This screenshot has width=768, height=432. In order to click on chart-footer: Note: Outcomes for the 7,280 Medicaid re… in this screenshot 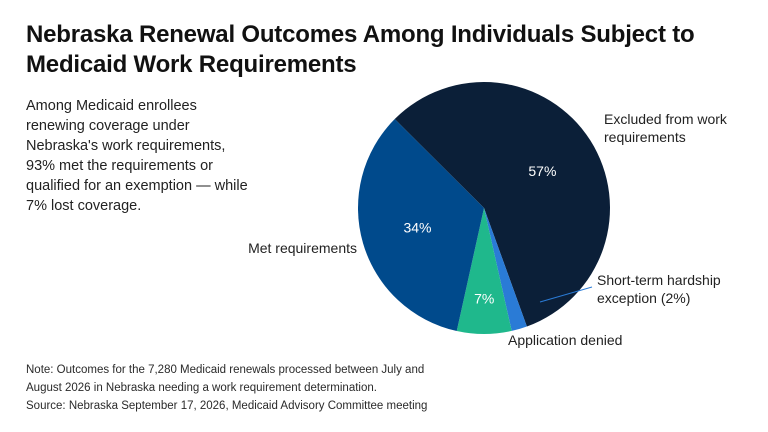, I will do `click(276, 388)`.